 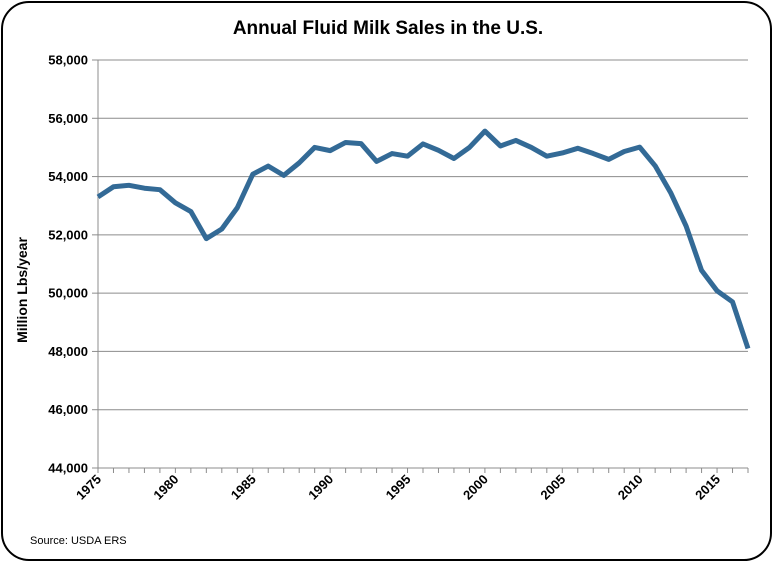 I want to click on y-tick-label: 48,000, so click(x=68, y=351).